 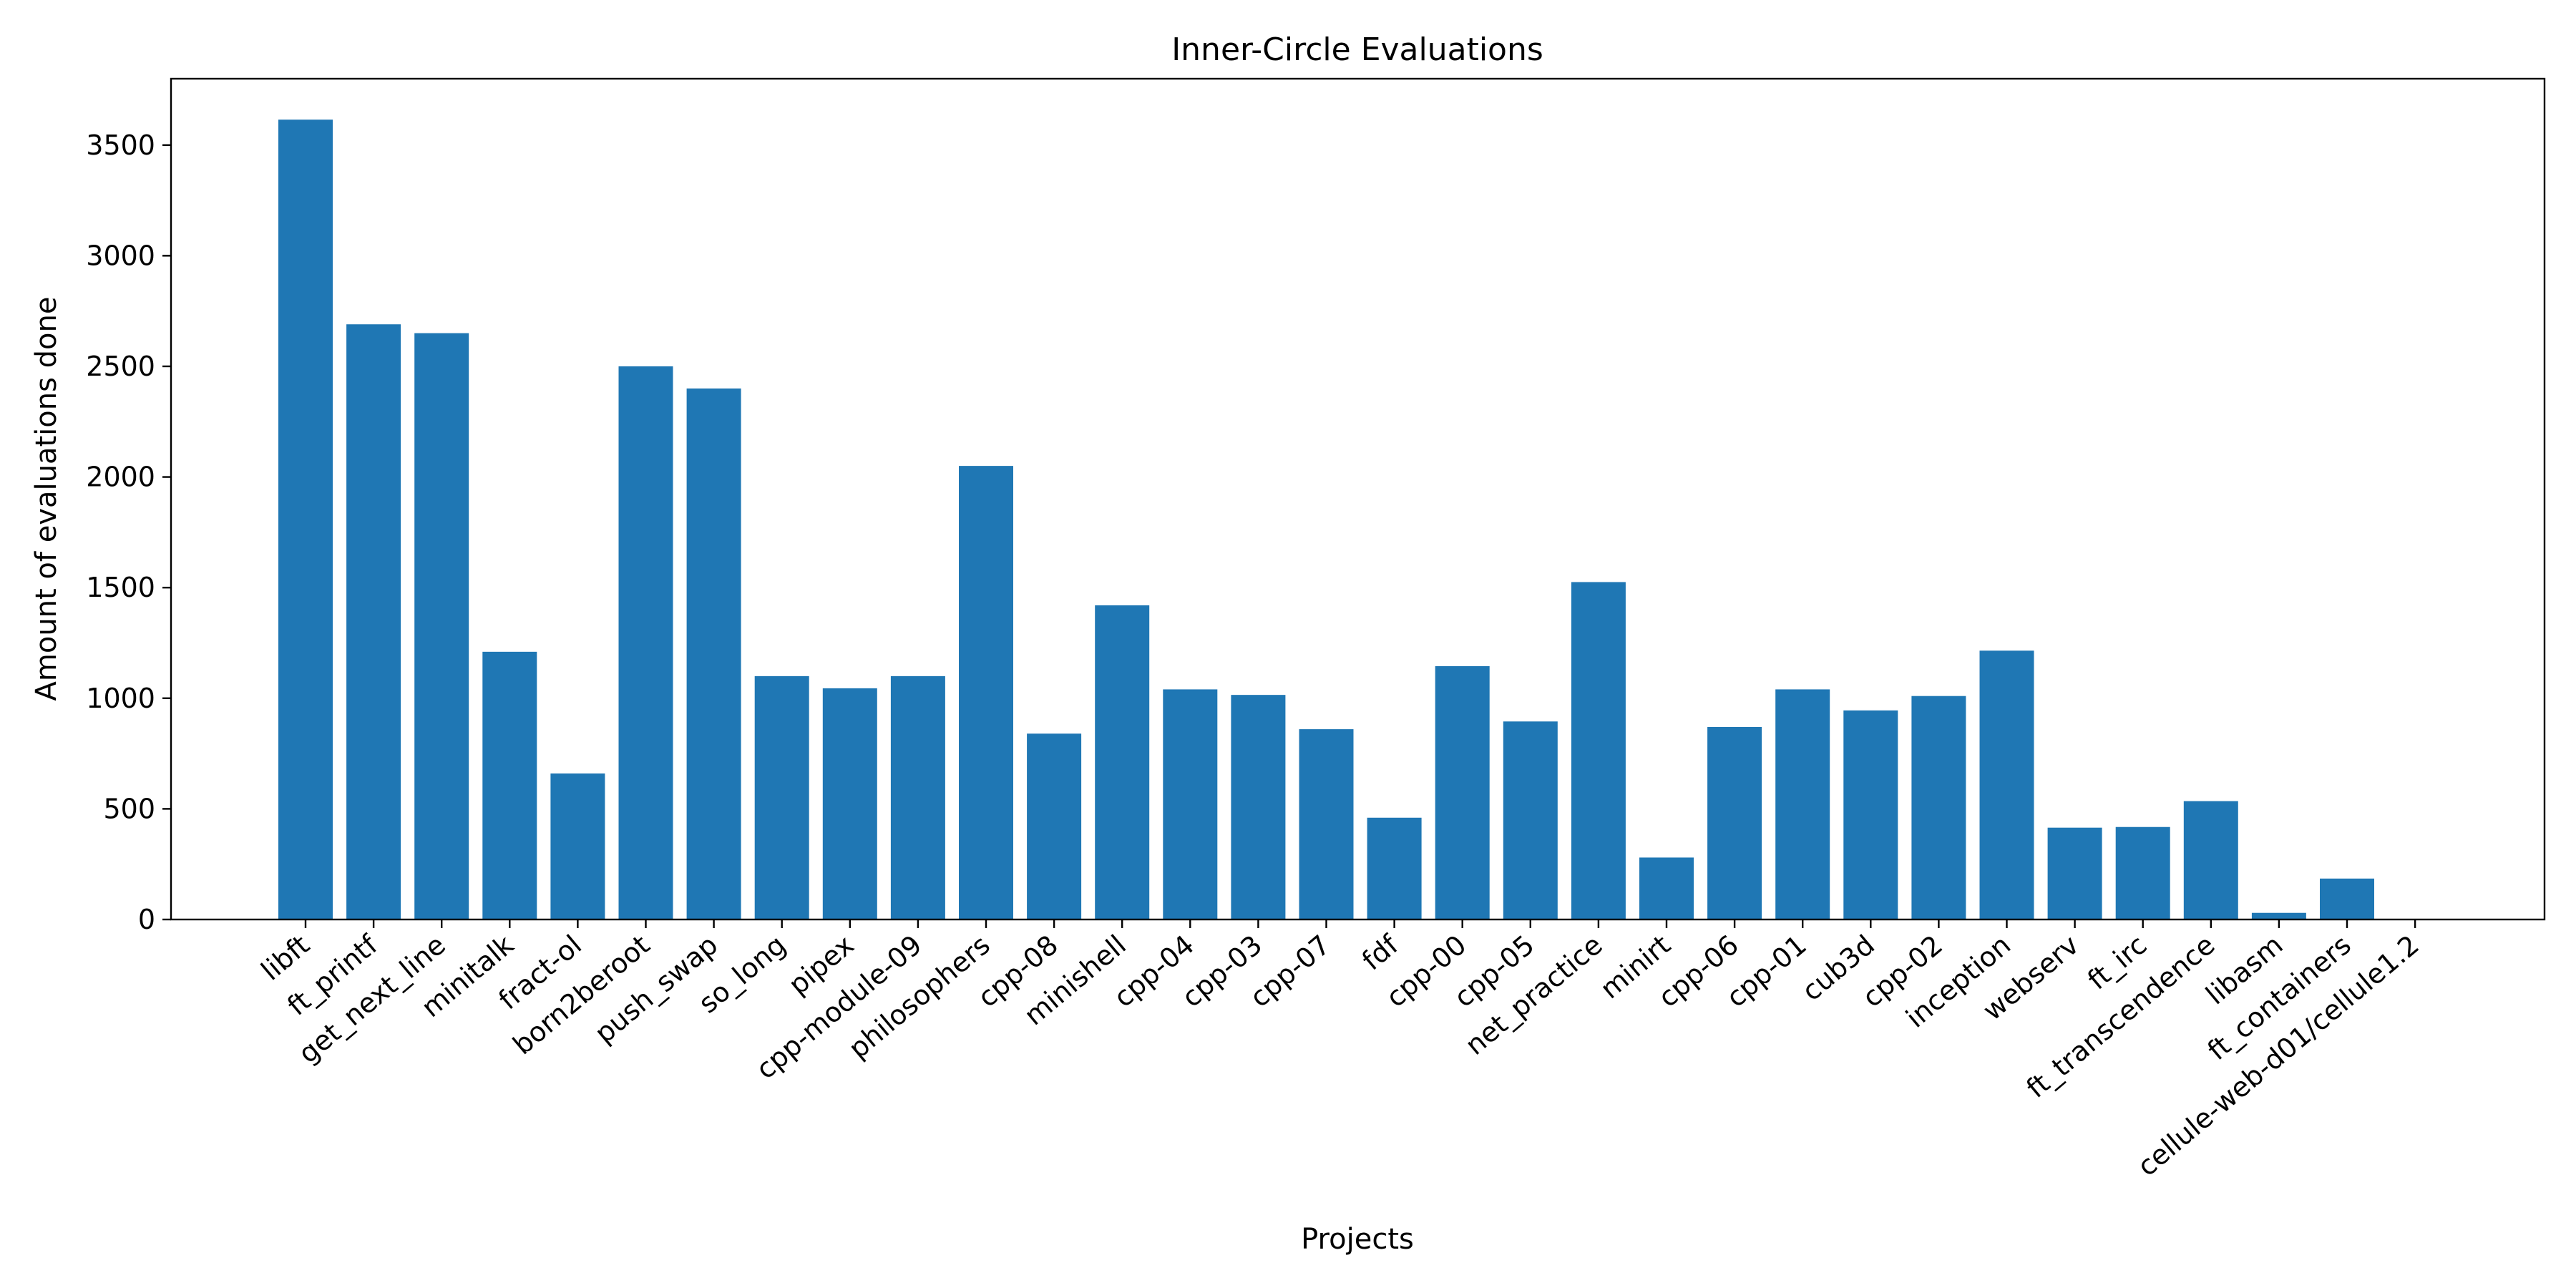 What do you see at coordinates (120, 587) in the screenshot?
I see `y-tick-label: 1500` at bounding box center [120, 587].